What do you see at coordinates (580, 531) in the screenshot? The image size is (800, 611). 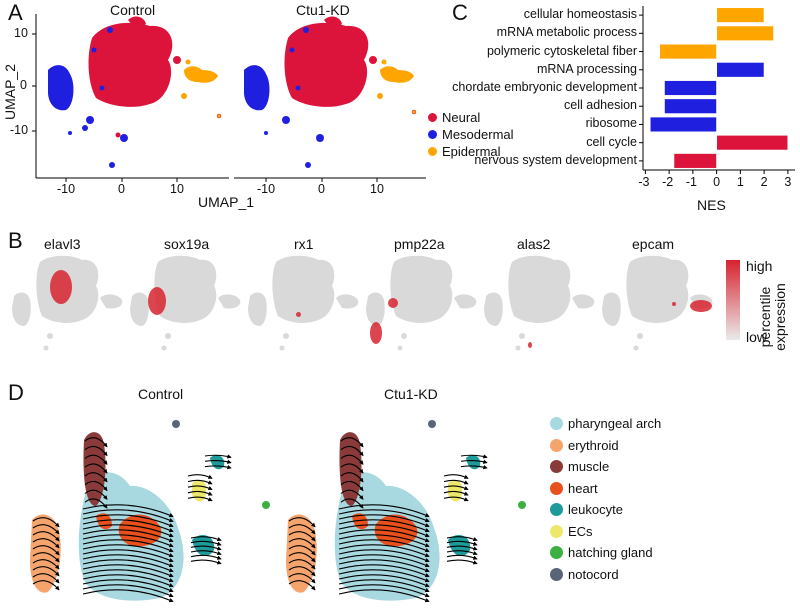 I see `legend-label: ECs` at bounding box center [580, 531].